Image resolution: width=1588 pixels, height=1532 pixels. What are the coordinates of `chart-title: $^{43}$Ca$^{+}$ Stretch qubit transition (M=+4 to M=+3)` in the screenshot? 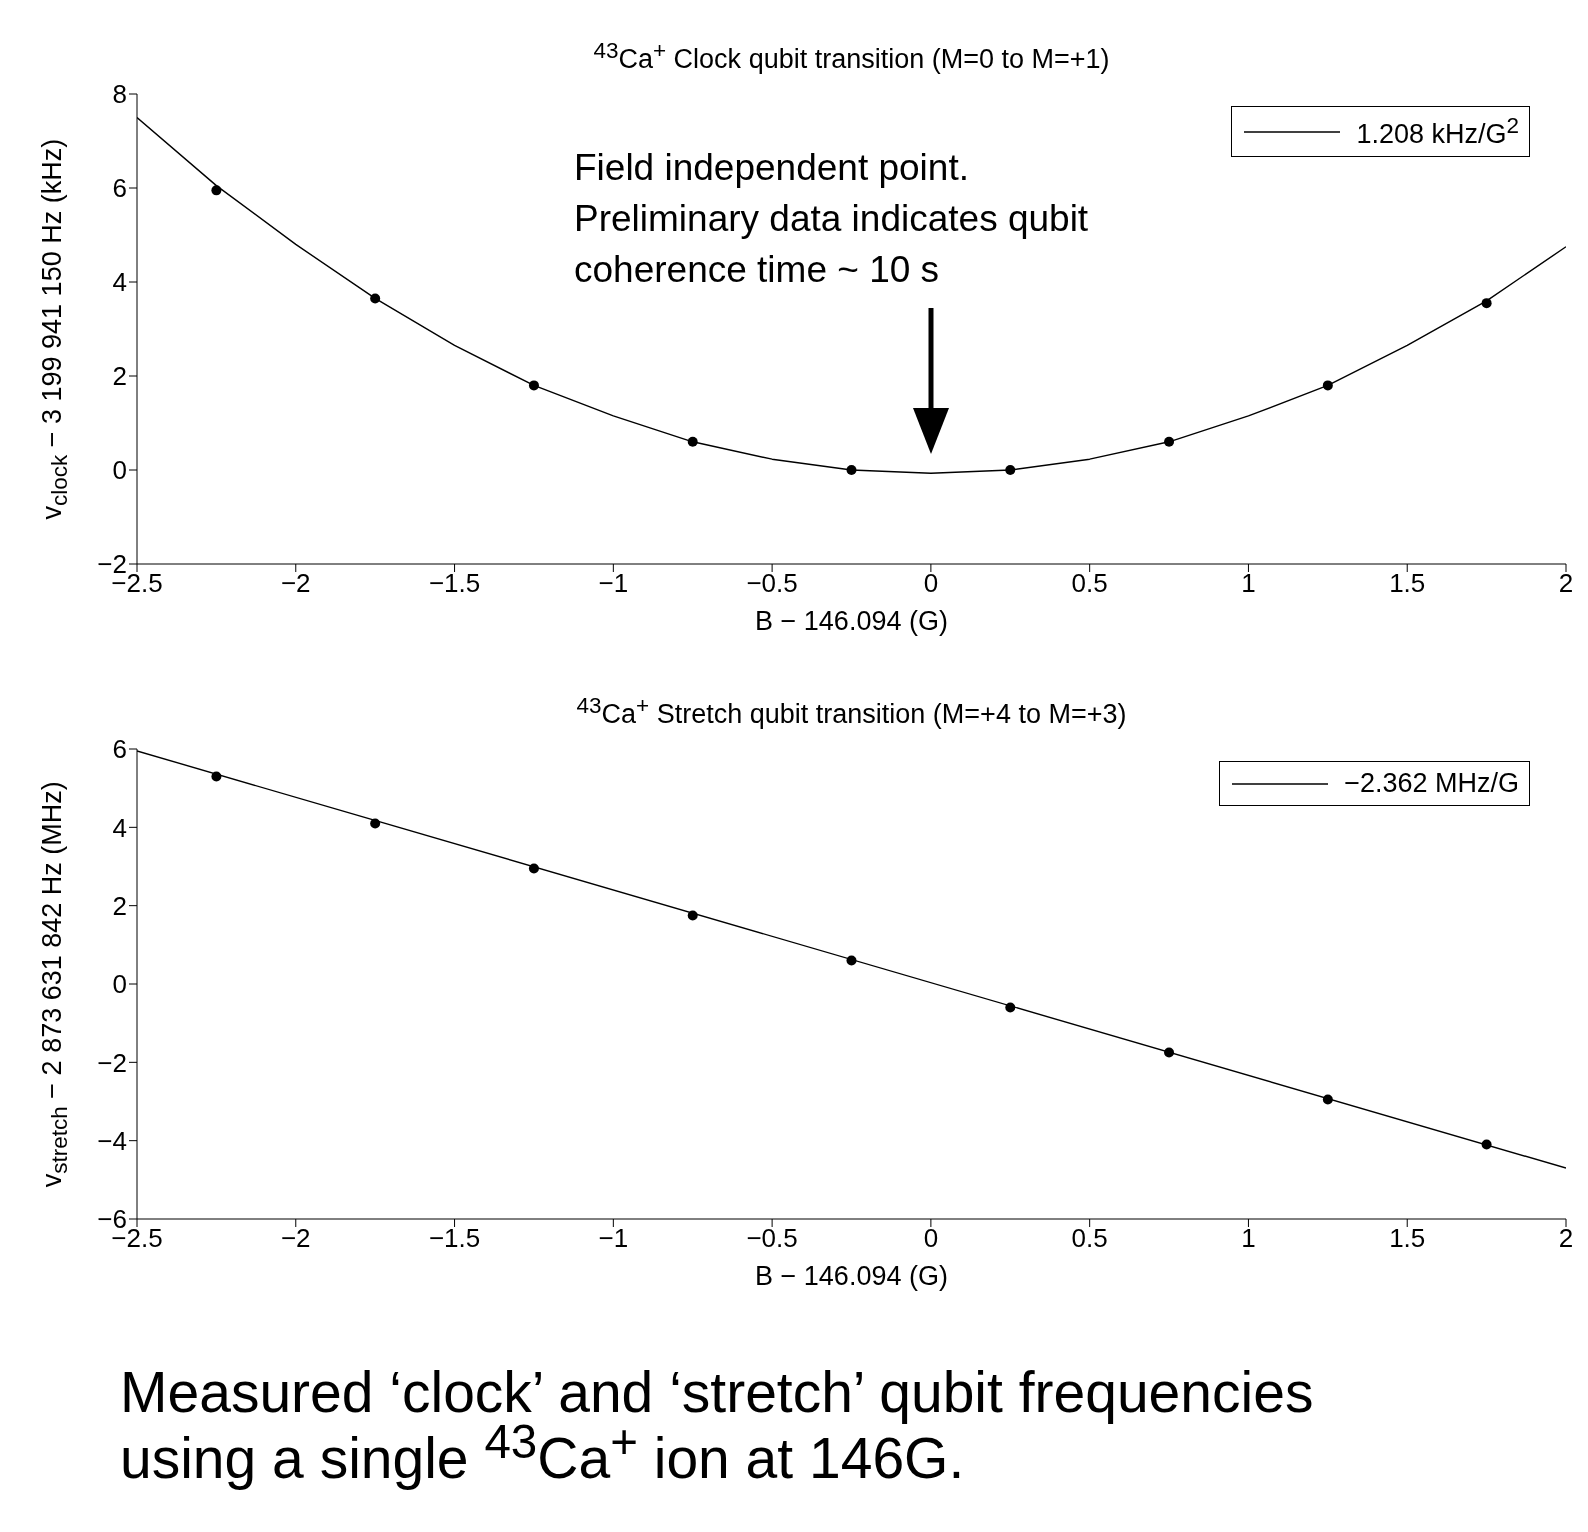 It's located at (851, 711).